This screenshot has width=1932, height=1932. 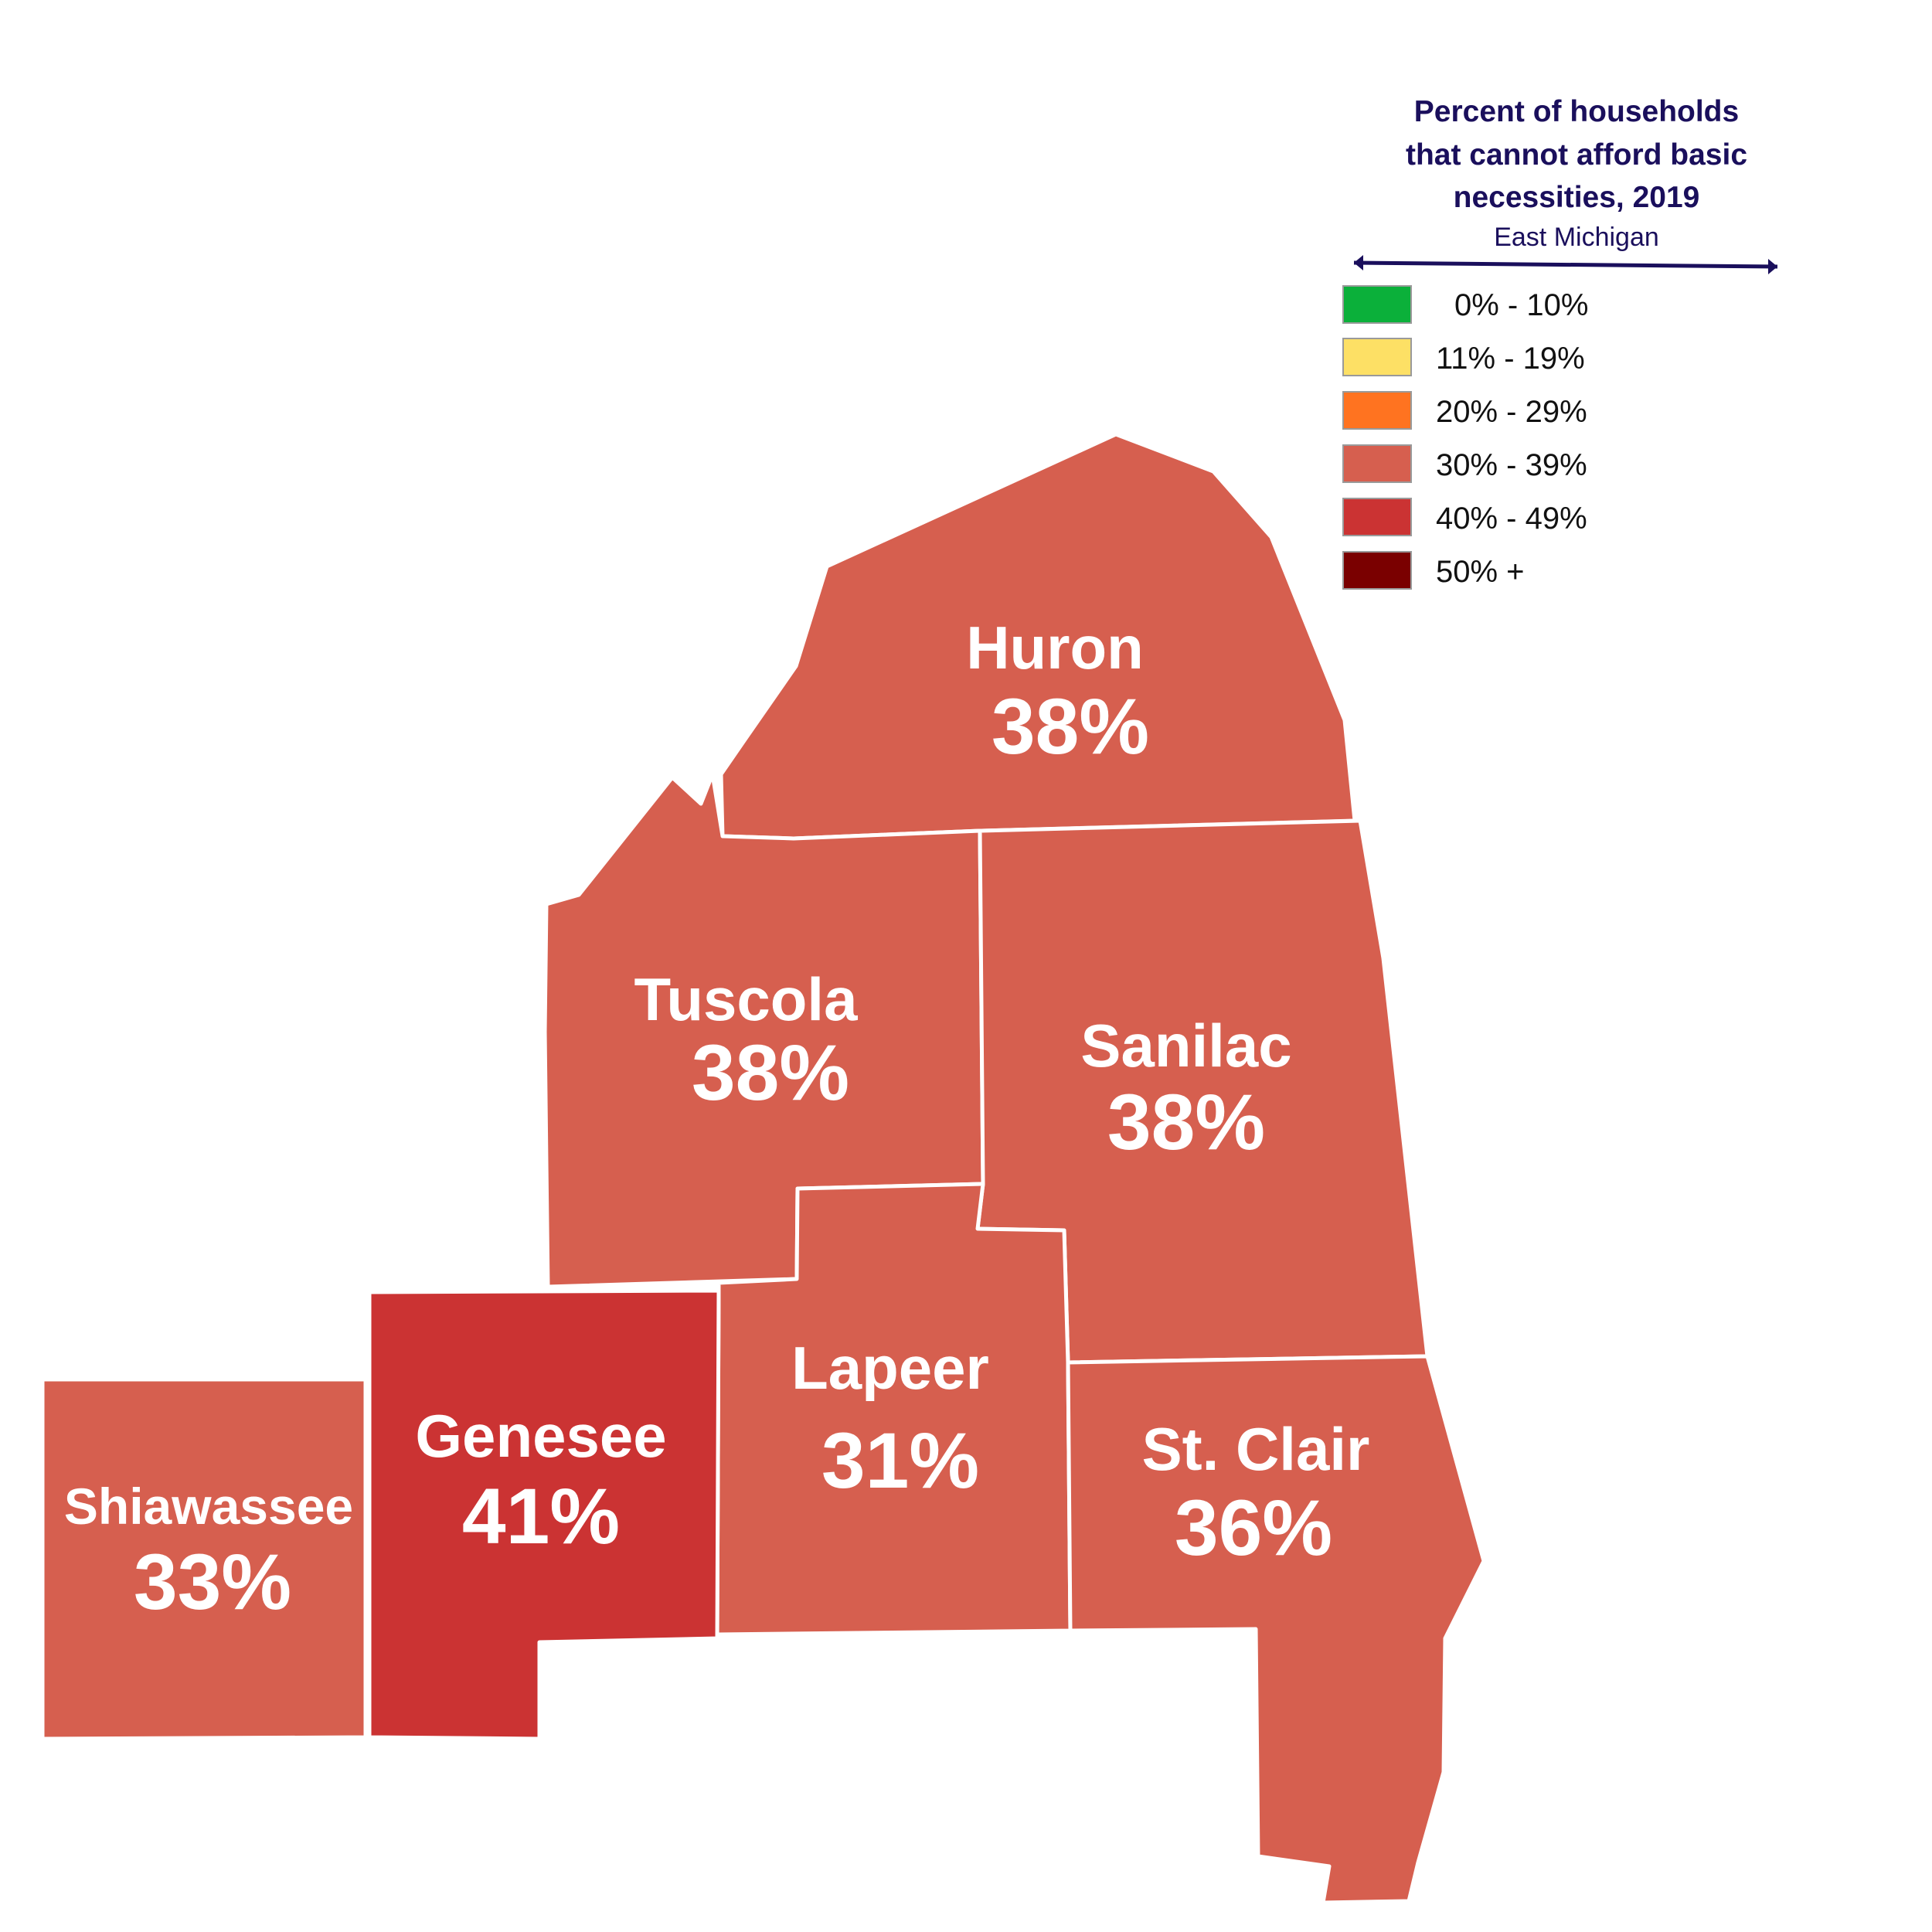 What do you see at coordinates (1055, 648) in the screenshot?
I see `county-name-huron: Huron` at bounding box center [1055, 648].